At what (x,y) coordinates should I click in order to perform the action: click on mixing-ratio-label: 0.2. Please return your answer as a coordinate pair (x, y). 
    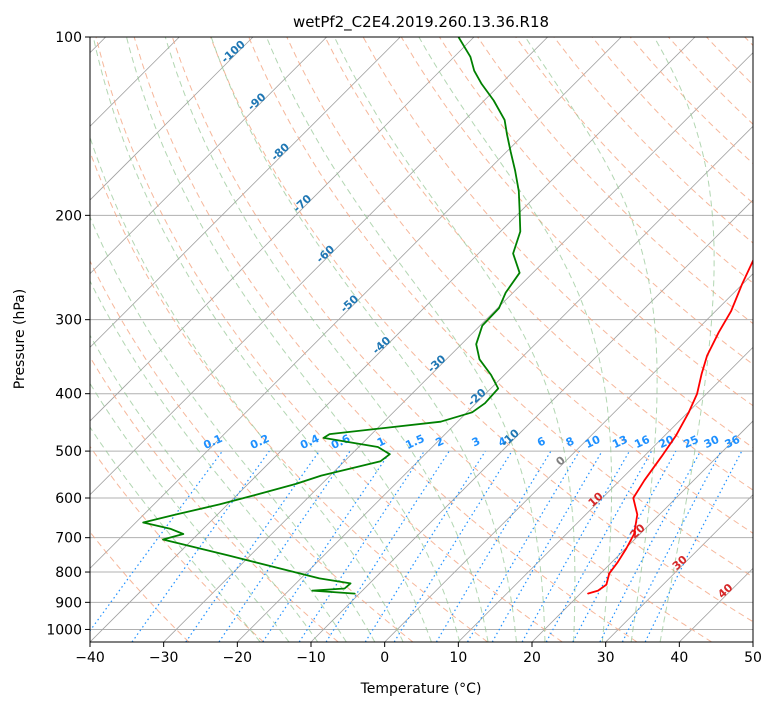
    Looking at the image, I should click on (259, 442).